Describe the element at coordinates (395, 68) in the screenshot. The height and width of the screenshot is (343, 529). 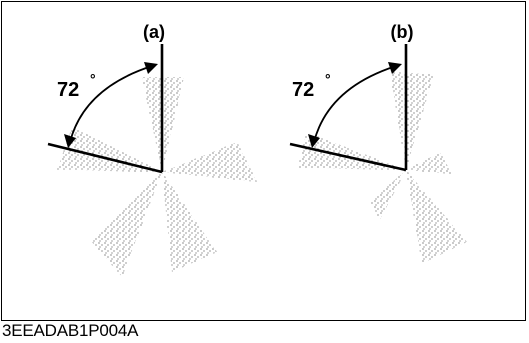
I see `panel-b-arc-arrow-top` at that location.